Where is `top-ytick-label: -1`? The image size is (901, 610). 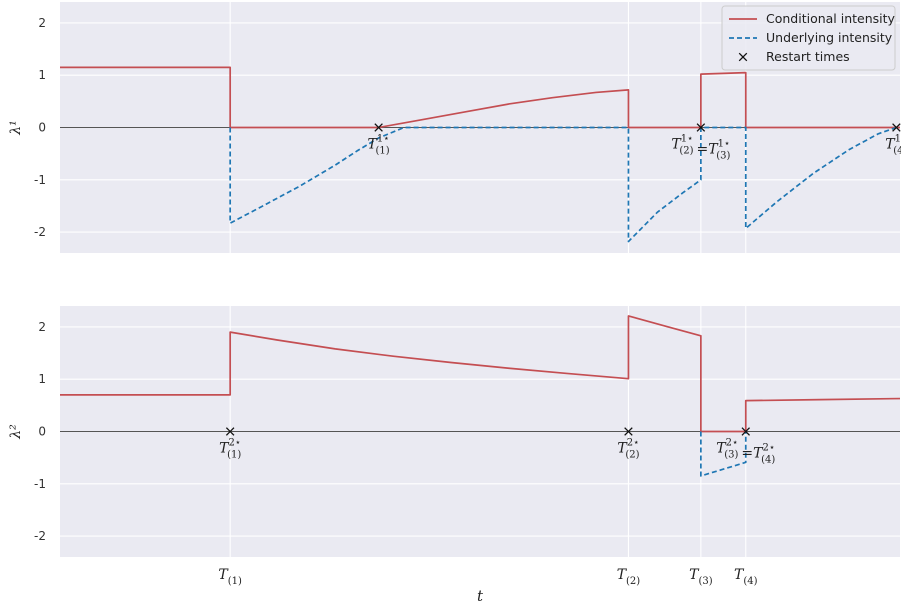
top-ytick-label: -1 is located at coordinates (40, 180).